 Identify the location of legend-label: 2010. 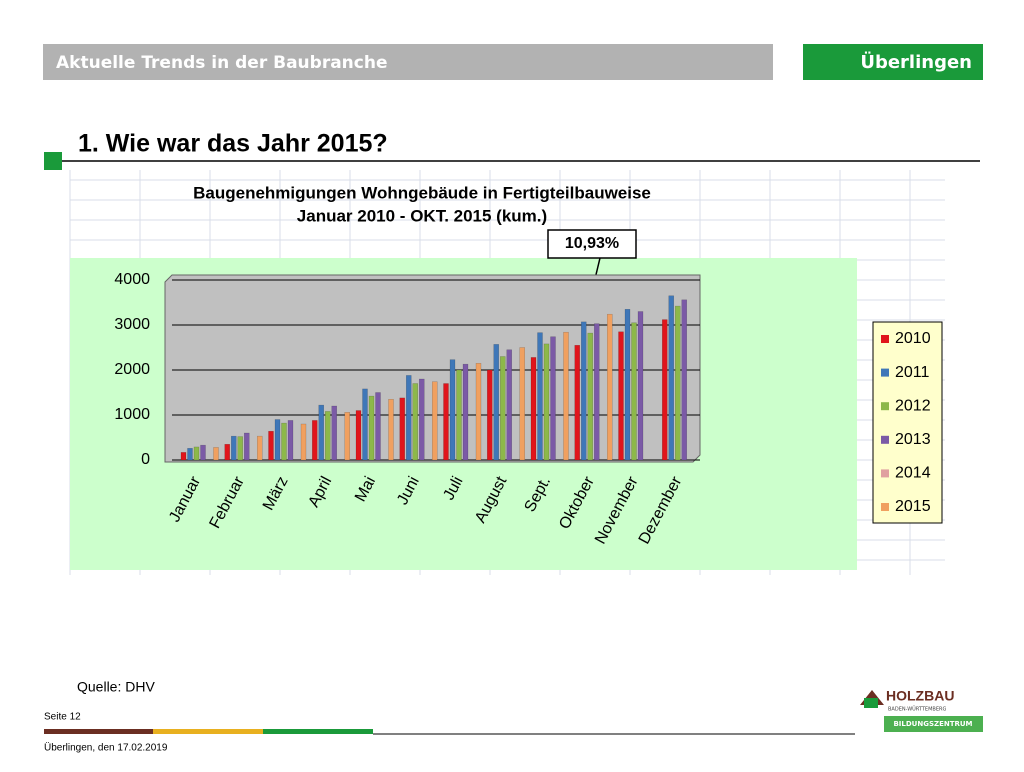
(913, 338).